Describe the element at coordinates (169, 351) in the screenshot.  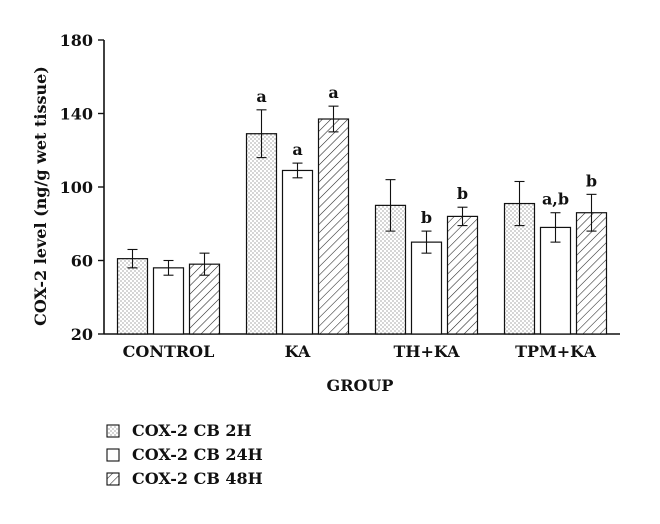
I see `x-tick-label: CONTROL` at that location.